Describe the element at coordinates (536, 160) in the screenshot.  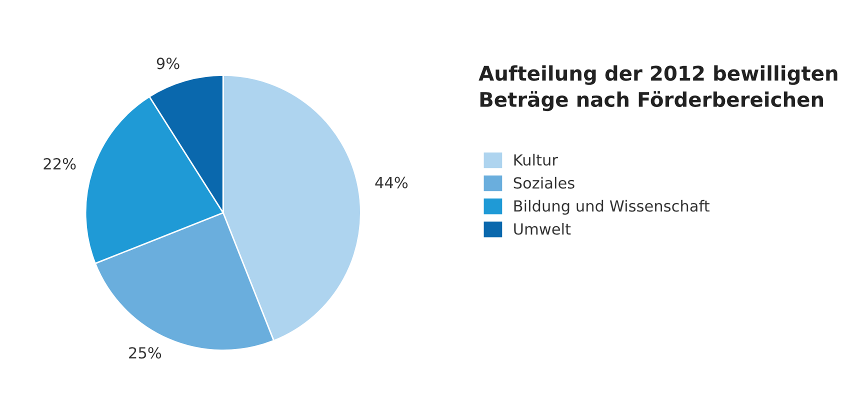
I see `legend-label: Kultur` at that location.